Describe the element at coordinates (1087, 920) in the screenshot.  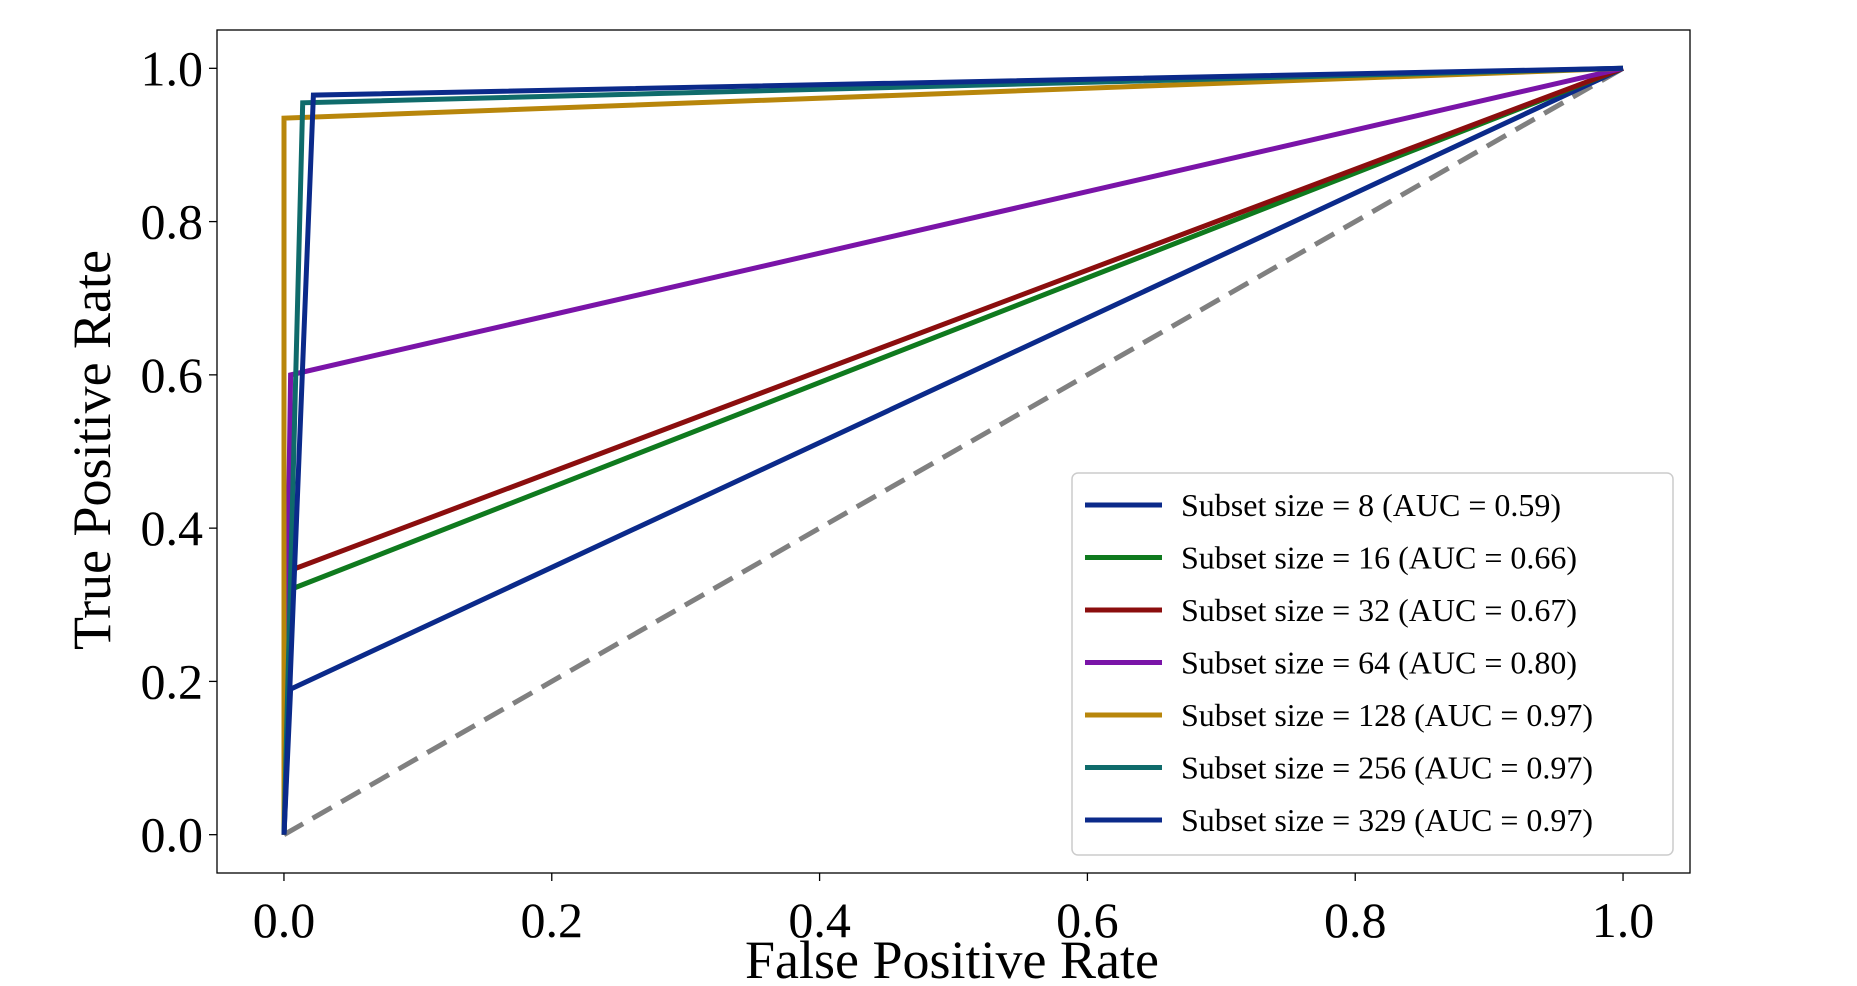
I see `x-tick-label: 0.6` at that location.